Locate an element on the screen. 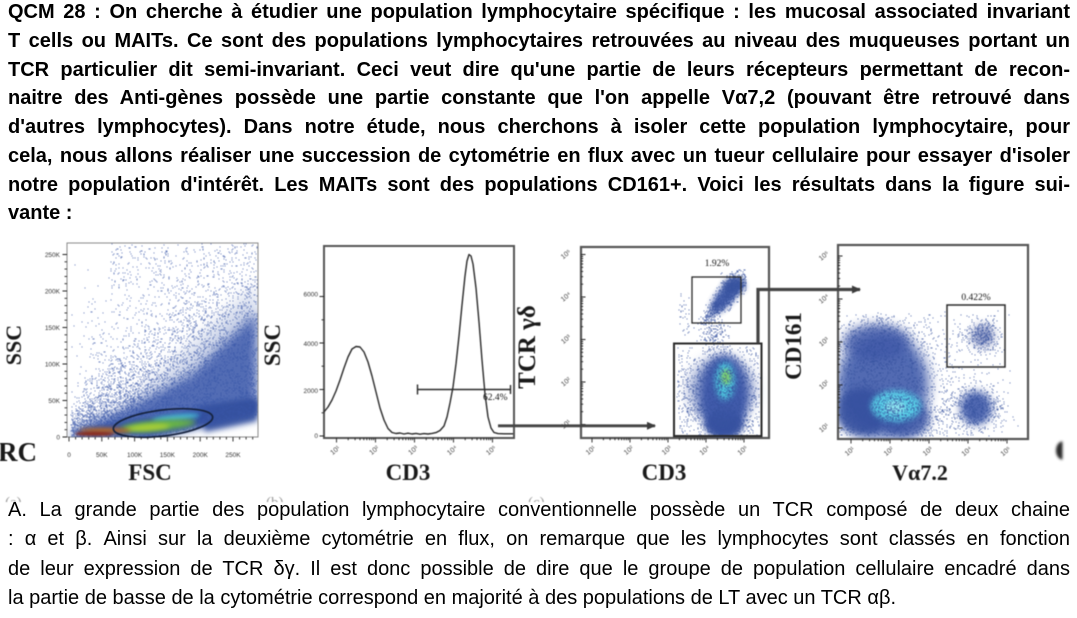 This screenshot has width=1077, height=618. svg-text: (b) is located at coordinates (275, 498).